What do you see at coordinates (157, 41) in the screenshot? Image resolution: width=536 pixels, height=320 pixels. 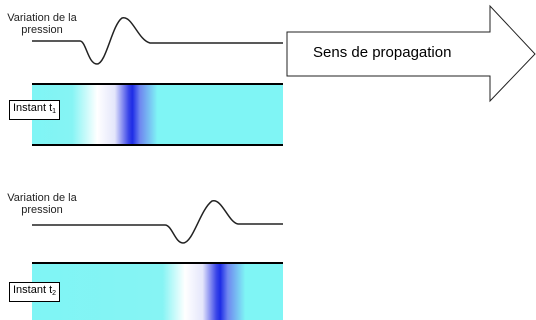 I see `pressure-curve-t1` at bounding box center [157, 41].